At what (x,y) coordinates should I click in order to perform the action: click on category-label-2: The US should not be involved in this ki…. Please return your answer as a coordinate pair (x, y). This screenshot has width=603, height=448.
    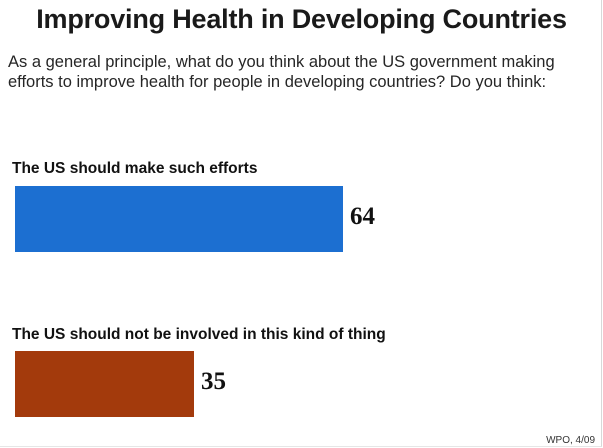
    Looking at the image, I should click on (199, 334).